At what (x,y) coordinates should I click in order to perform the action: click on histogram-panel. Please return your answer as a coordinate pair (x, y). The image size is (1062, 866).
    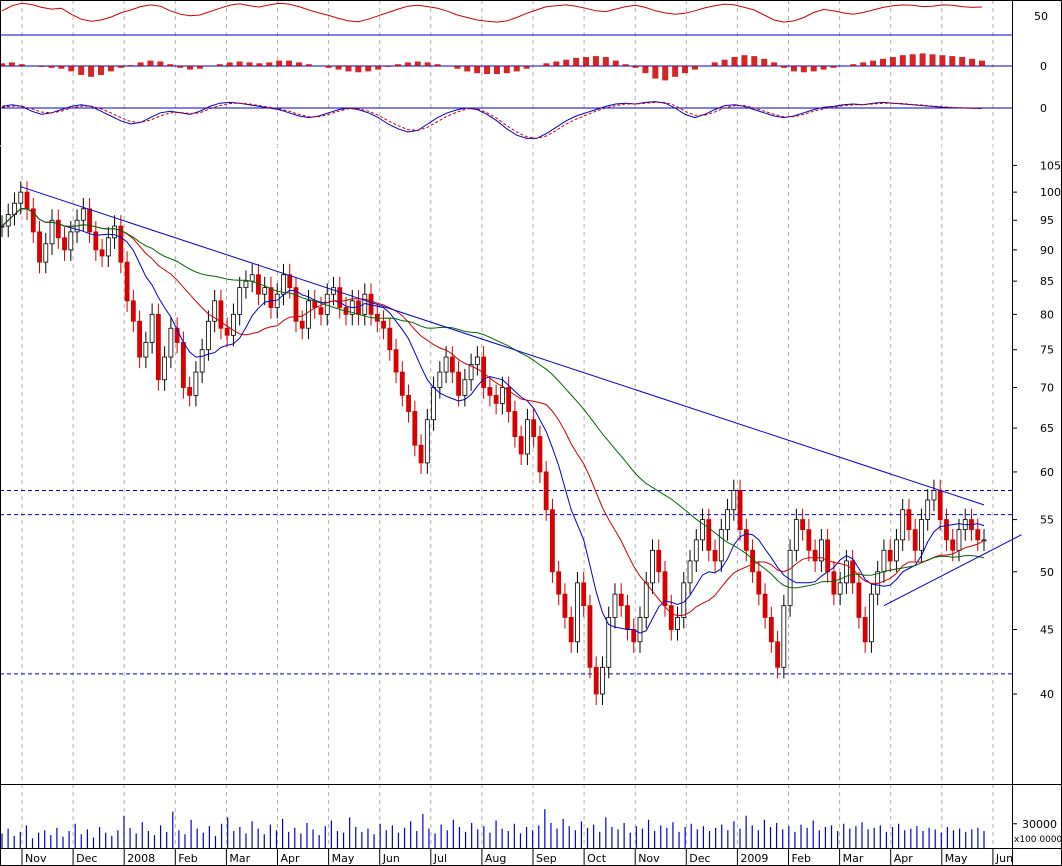
    Looking at the image, I should click on (506, 67).